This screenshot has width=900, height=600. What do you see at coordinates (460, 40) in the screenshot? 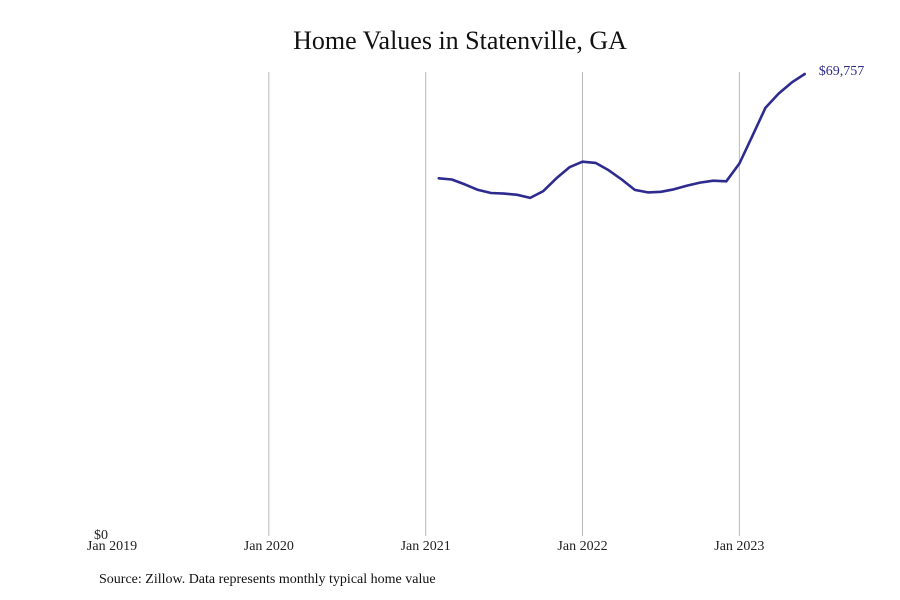
I see `chart-title: Home Values in Statenville, GA` at bounding box center [460, 40].